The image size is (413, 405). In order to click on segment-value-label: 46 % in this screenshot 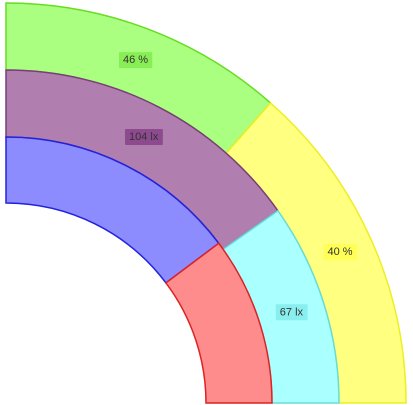, I will do `click(135, 60)`.